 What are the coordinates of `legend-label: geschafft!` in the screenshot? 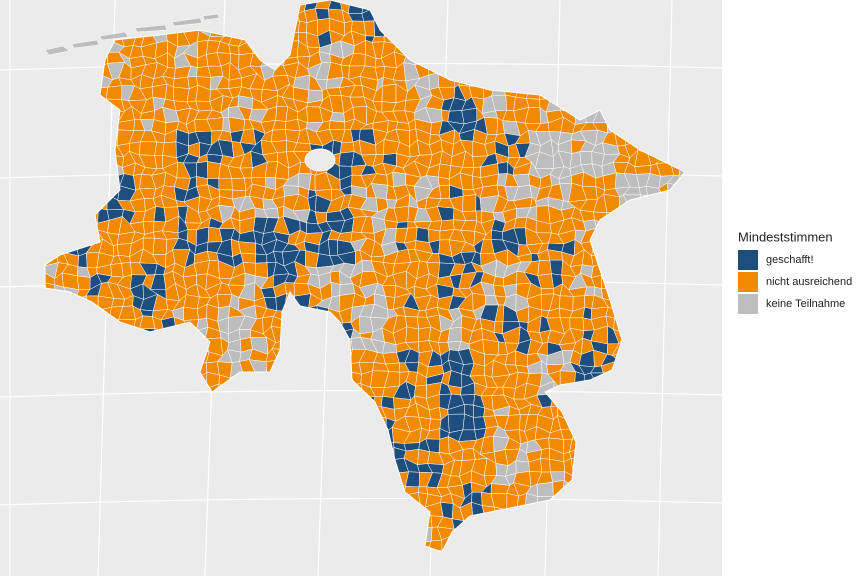 It's located at (790, 260).